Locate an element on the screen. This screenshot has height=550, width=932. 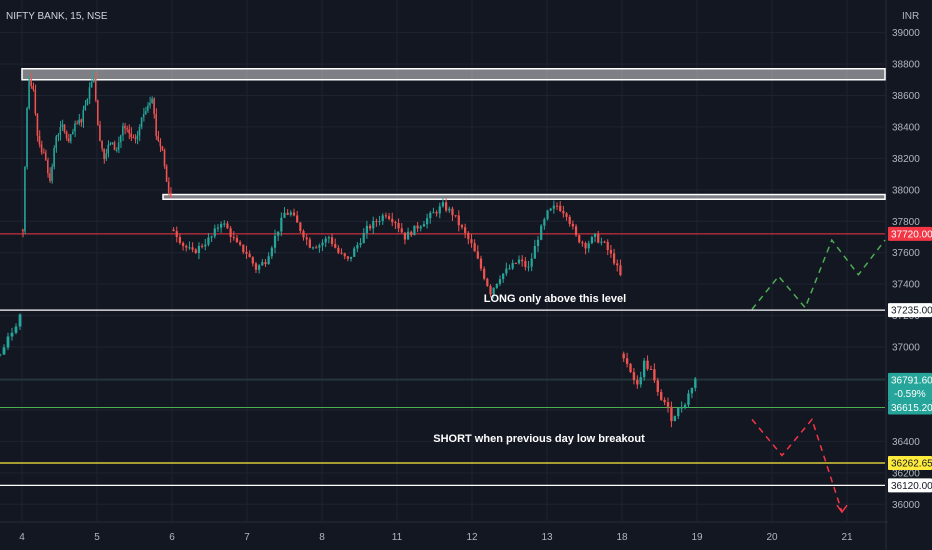
currency-label: INR is located at coordinates (910, 16).